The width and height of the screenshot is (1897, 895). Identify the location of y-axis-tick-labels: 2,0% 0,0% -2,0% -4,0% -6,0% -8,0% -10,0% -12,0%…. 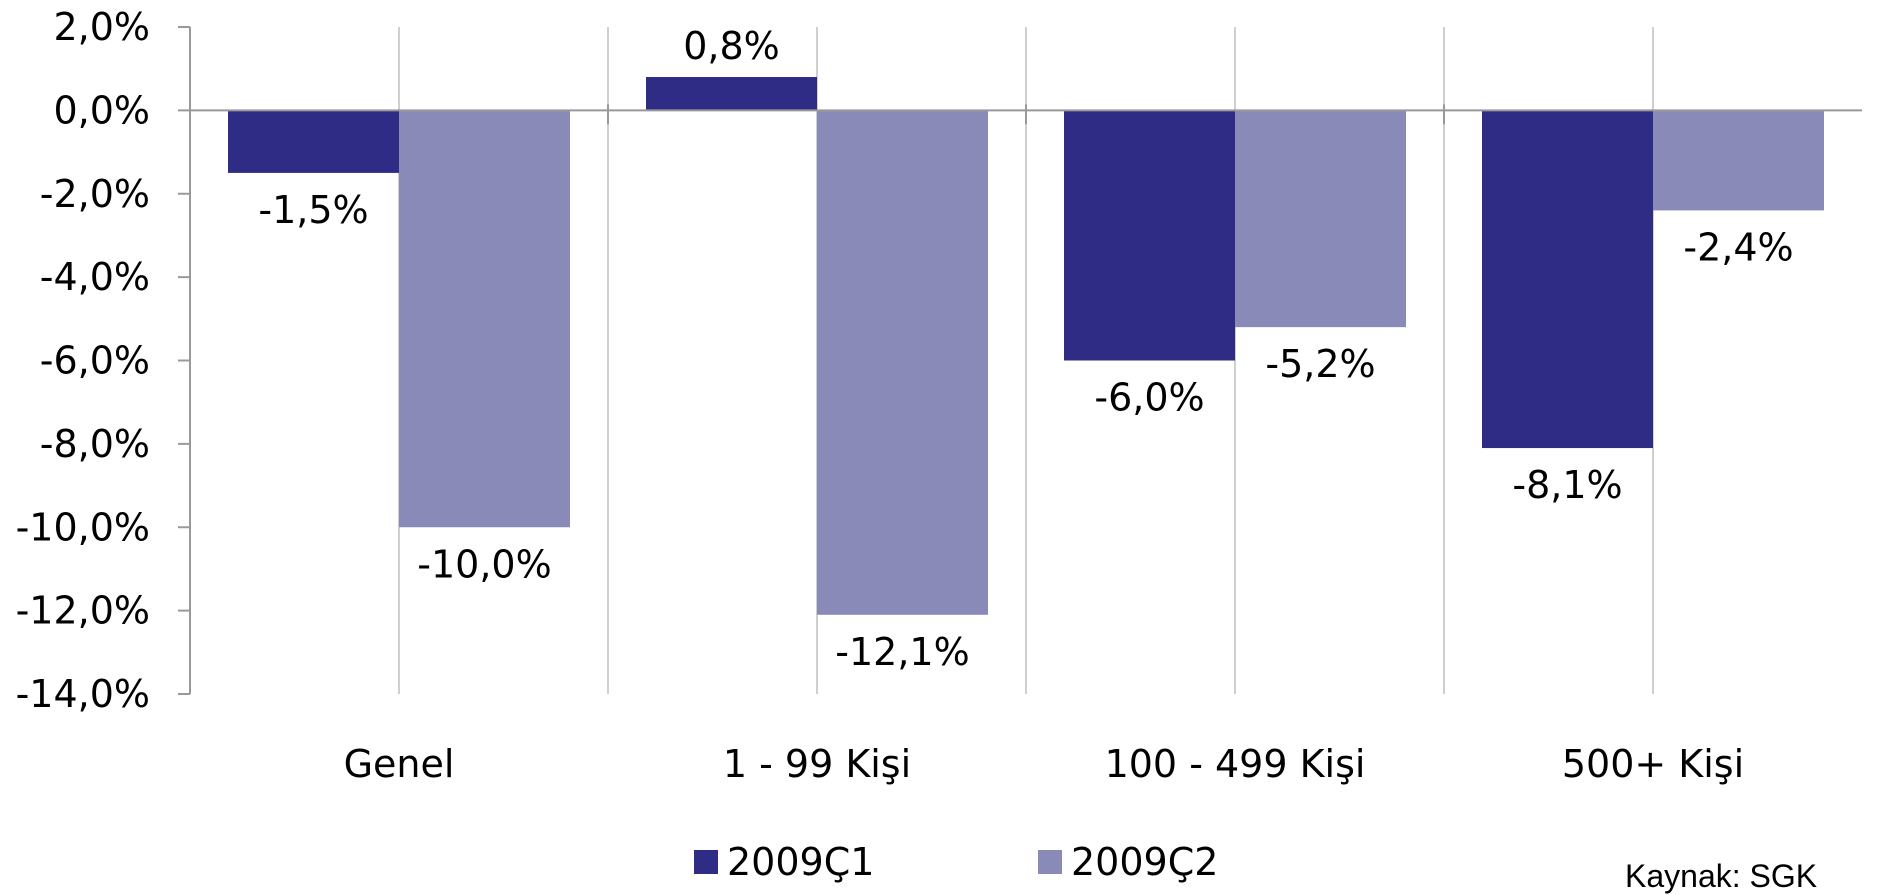
(103, 360).